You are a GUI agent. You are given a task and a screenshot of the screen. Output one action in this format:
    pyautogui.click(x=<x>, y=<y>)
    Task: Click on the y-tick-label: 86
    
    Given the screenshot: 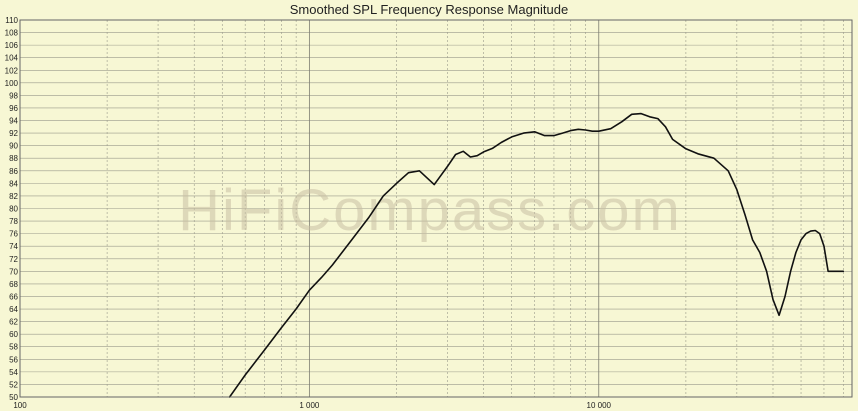 What is the action you would take?
    pyautogui.click(x=13, y=171)
    